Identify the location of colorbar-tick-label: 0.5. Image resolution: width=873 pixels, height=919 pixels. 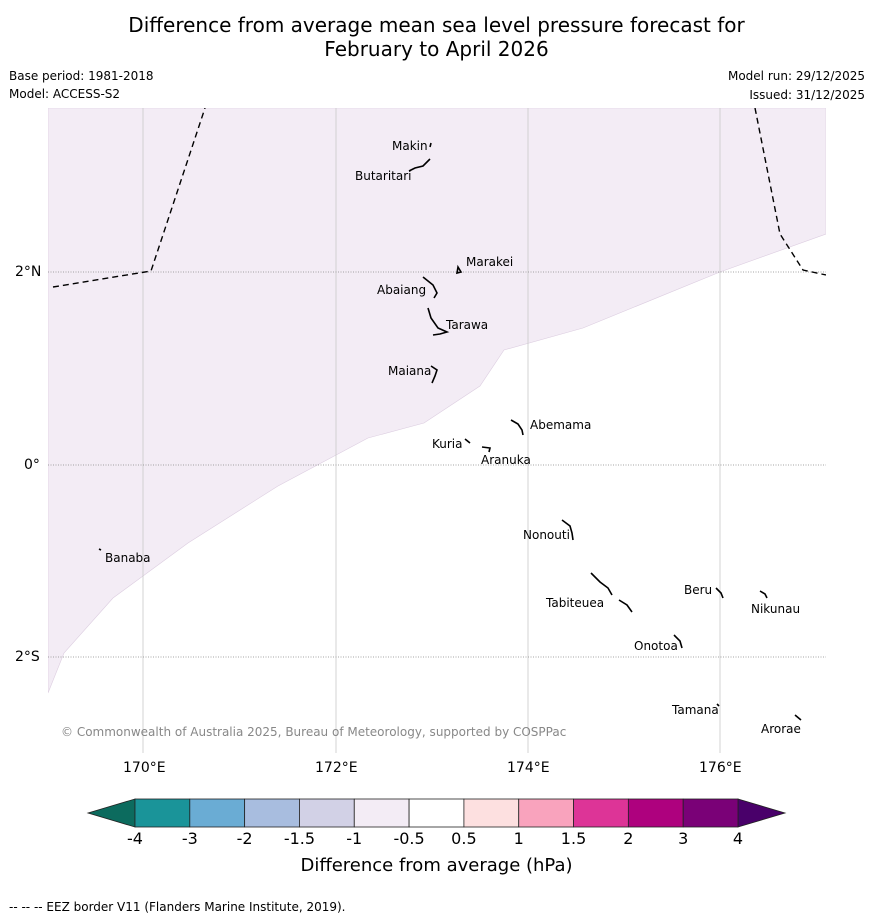
(464, 838).